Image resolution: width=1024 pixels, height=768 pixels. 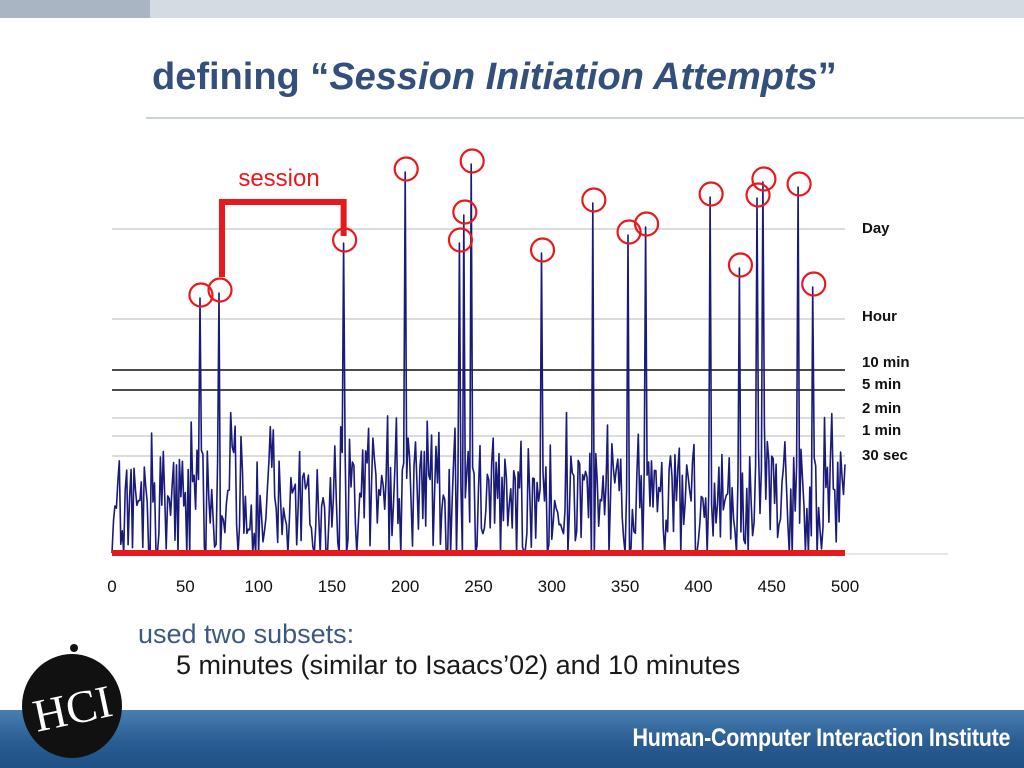 I want to click on footer-institute: Human-Computer Interaction Institute, so click(x=821, y=738).